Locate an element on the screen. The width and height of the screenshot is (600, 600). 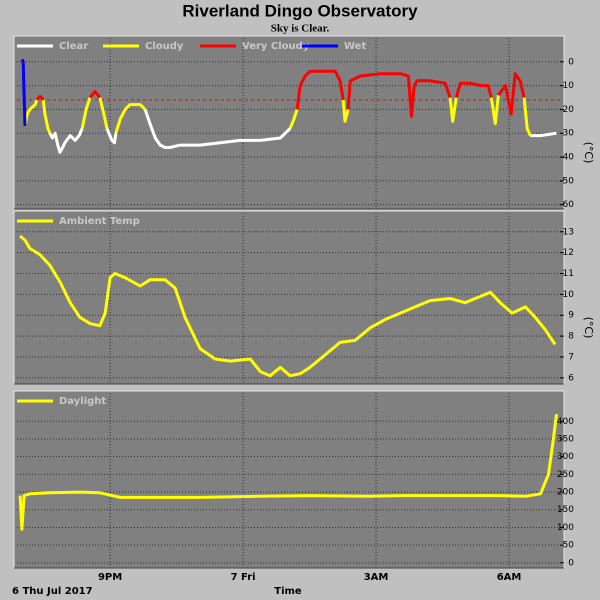
y-tick-label: -30 is located at coordinates (566, 134).